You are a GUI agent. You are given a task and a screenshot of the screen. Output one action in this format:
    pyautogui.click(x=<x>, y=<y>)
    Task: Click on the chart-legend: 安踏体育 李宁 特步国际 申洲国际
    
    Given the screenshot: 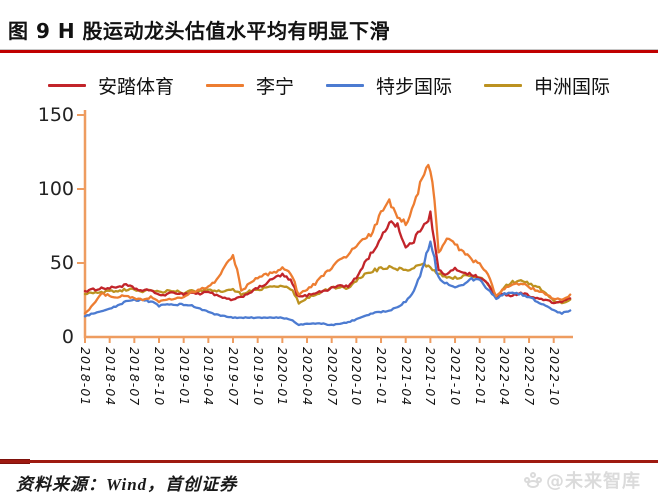 What is the action you would take?
    pyautogui.click(x=329, y=85)
    